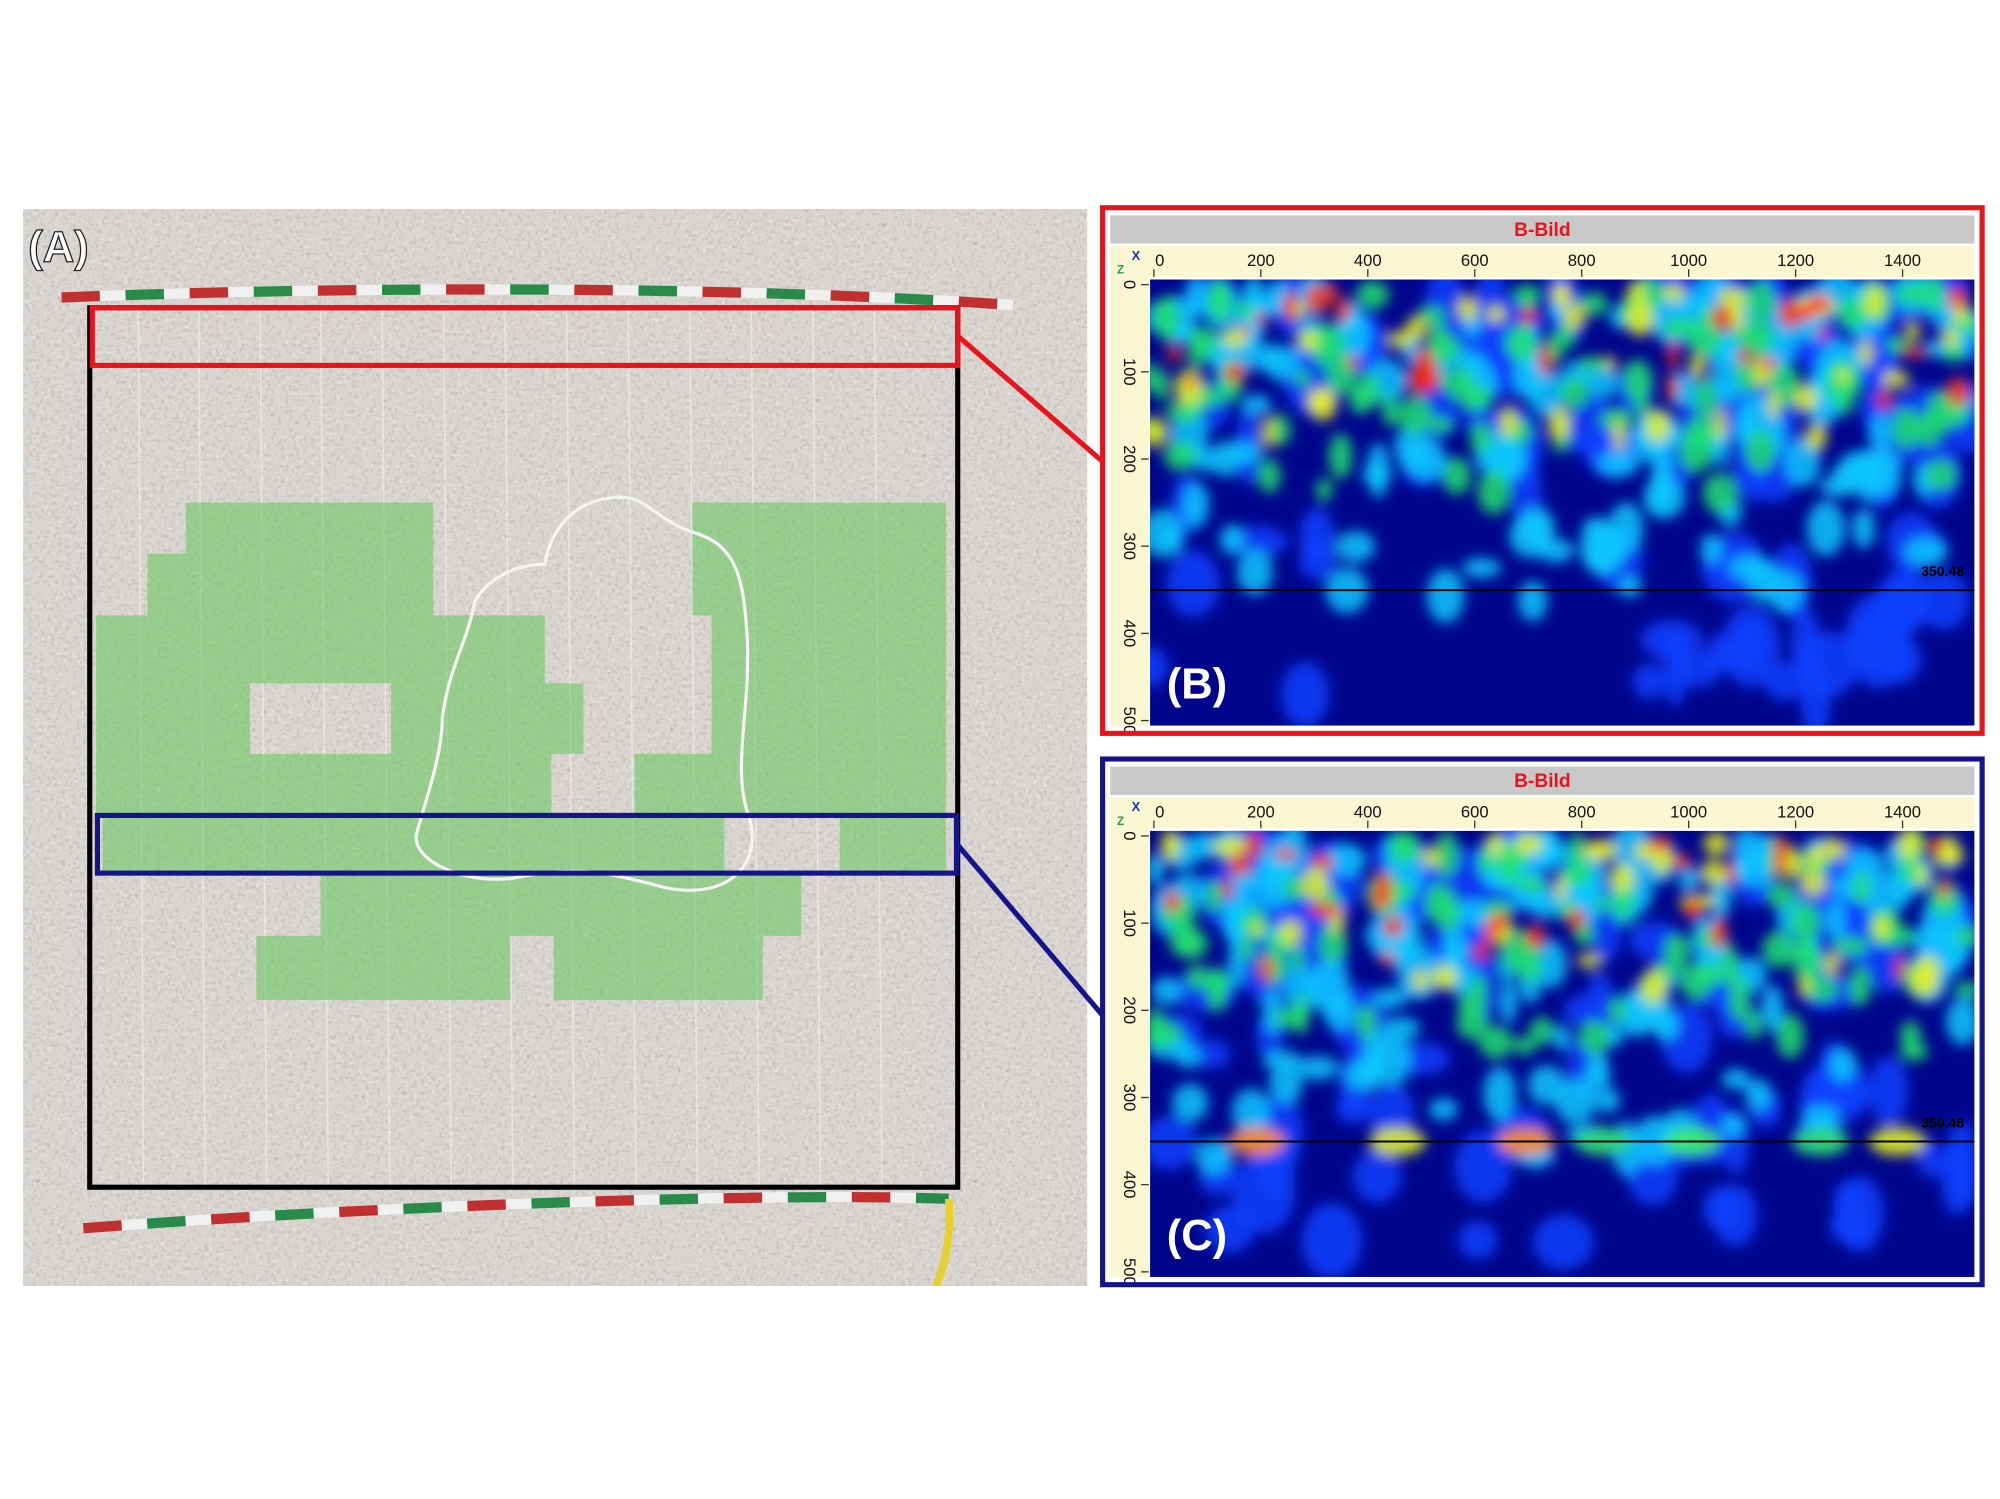  What do you see at coordinates (1542, 780) in the screenshot?
I see `title-bar` at bounding box center [1542, 780].